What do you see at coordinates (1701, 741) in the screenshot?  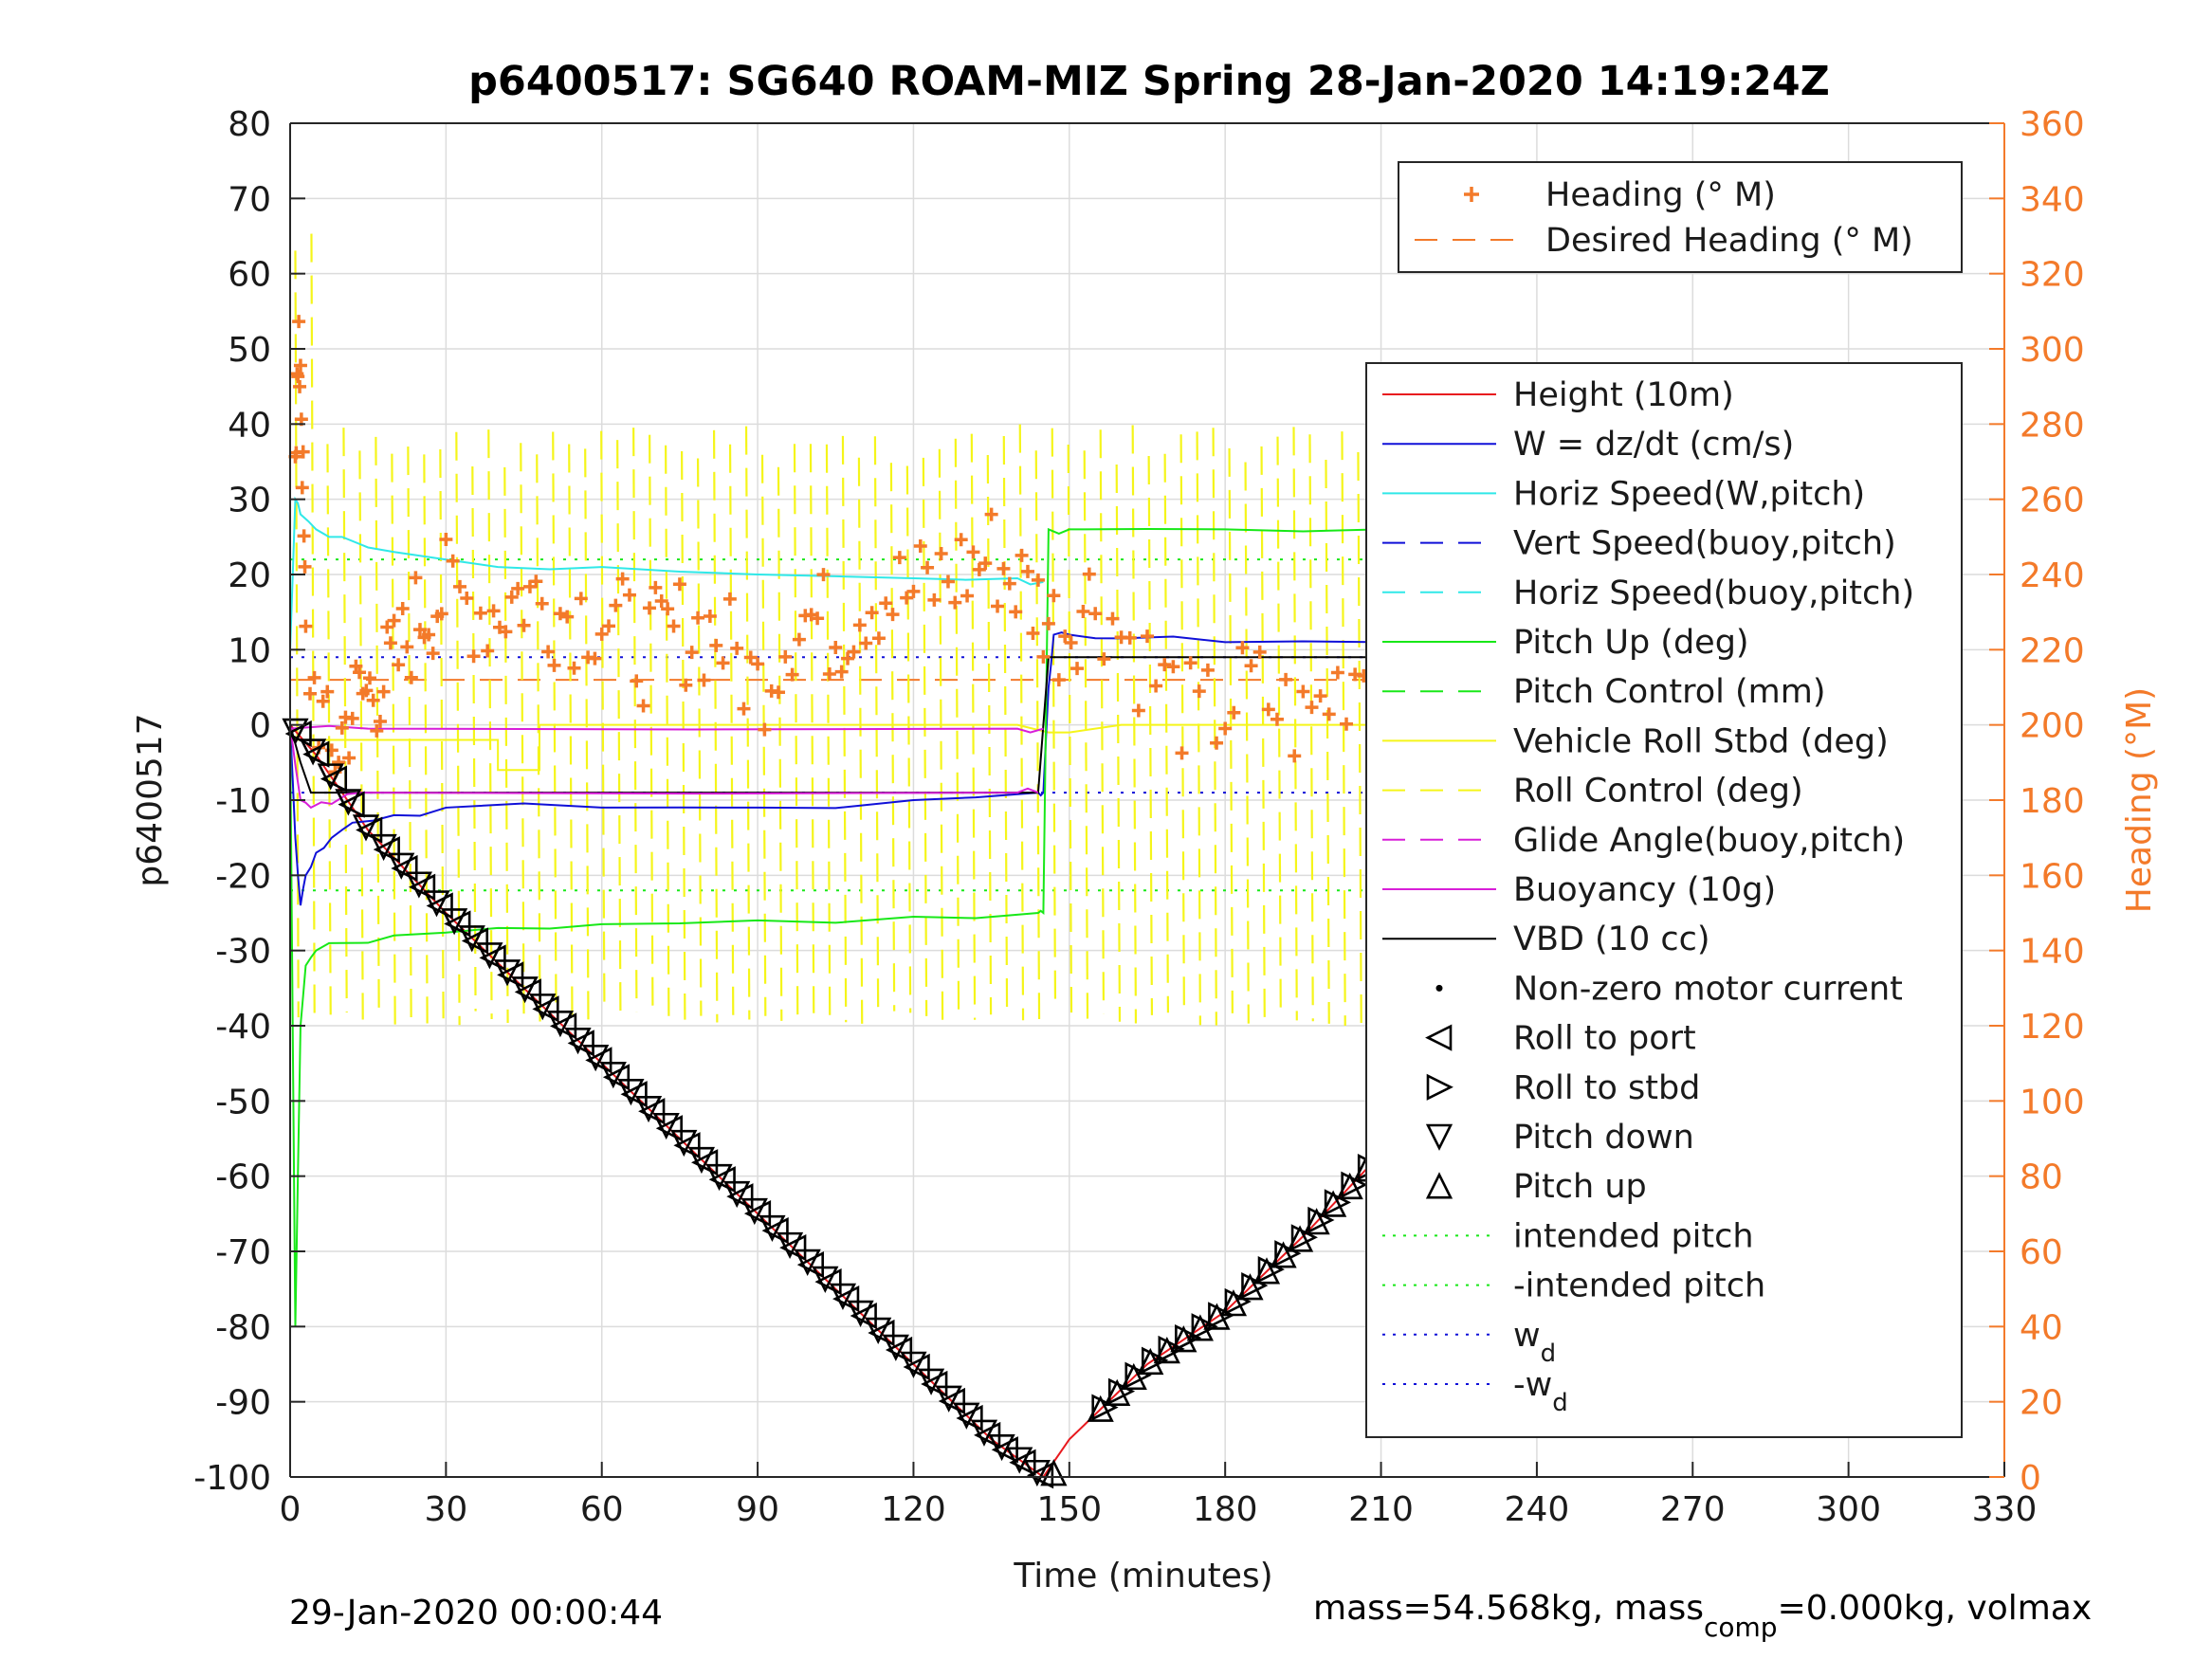 I see `legend-label: Vehicle Roll Stbd (deg)` at bounding box center [1701, 741].